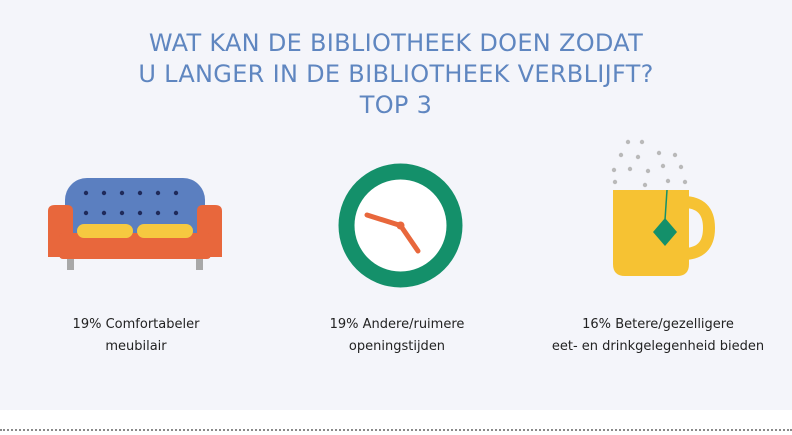 This screenshot has height=435, width=792. What do you see at coordinates (152, 324) in the screenshot?
I see `caption-sofa-line1: Comfortabeler` at bounding box center [152, 324].